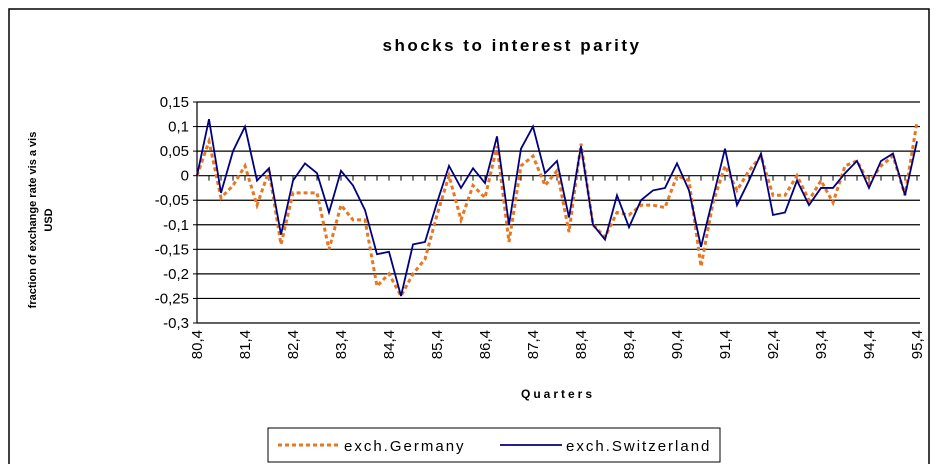  What do you see at coordinates (629, 344) in the screenshot?
I see `x-tick-label: 89,4` at bounding box center [629, 344].